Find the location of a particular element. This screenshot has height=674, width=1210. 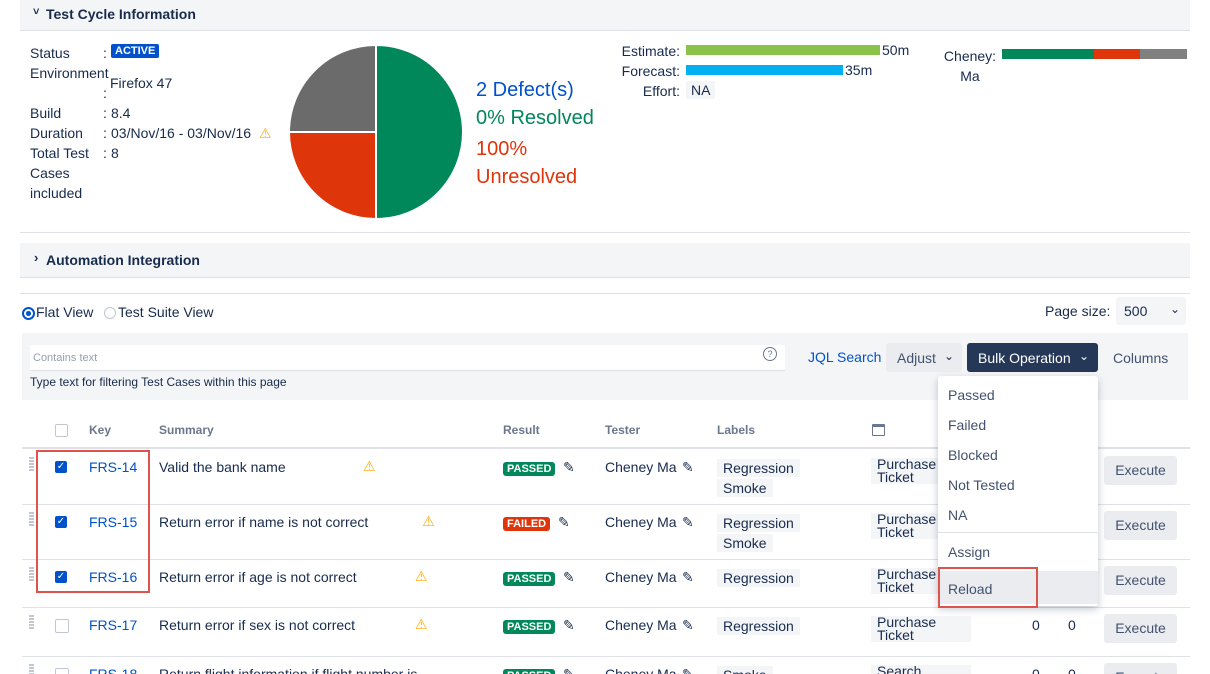

menu-item: Not Tested is located at coordinates (981, 485).